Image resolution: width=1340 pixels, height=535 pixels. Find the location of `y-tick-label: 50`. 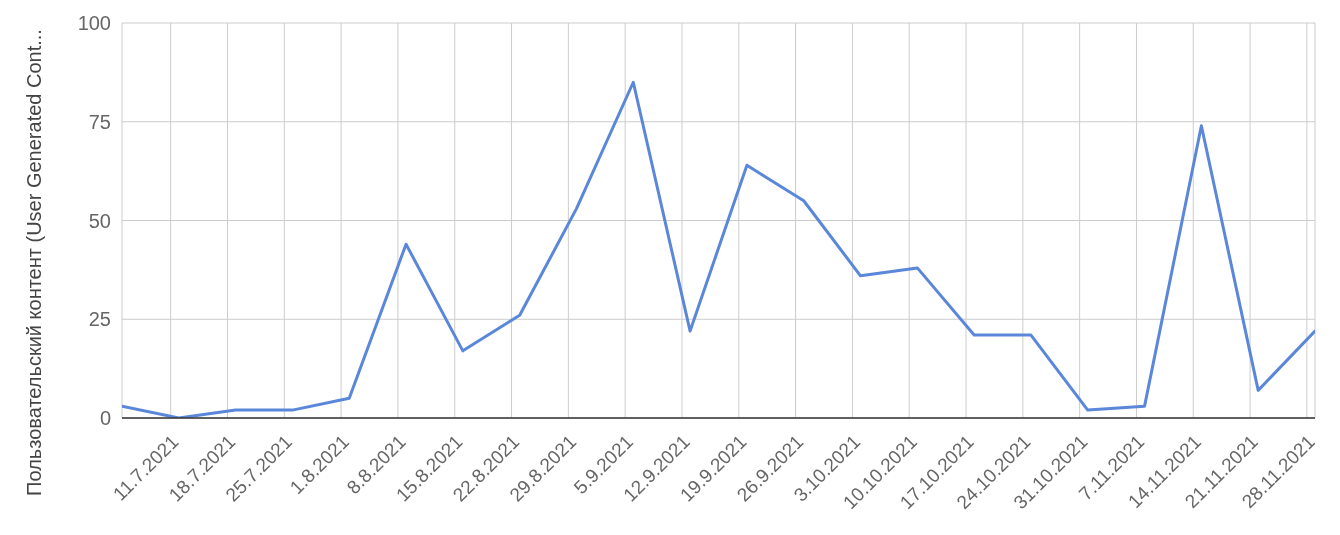

y-tick-label: 50 is located at coordinates (99, 220).